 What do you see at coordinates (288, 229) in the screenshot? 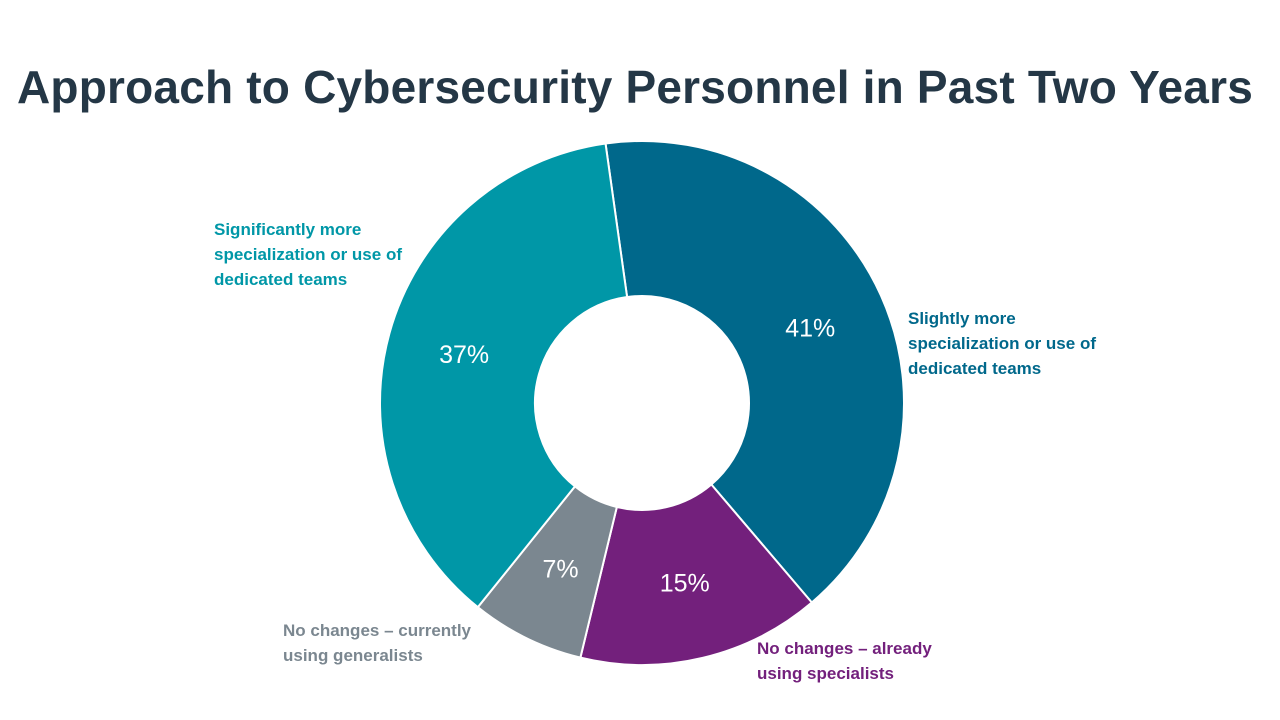
I see `label-line: Significantly more` at bounding box center [288, 229].